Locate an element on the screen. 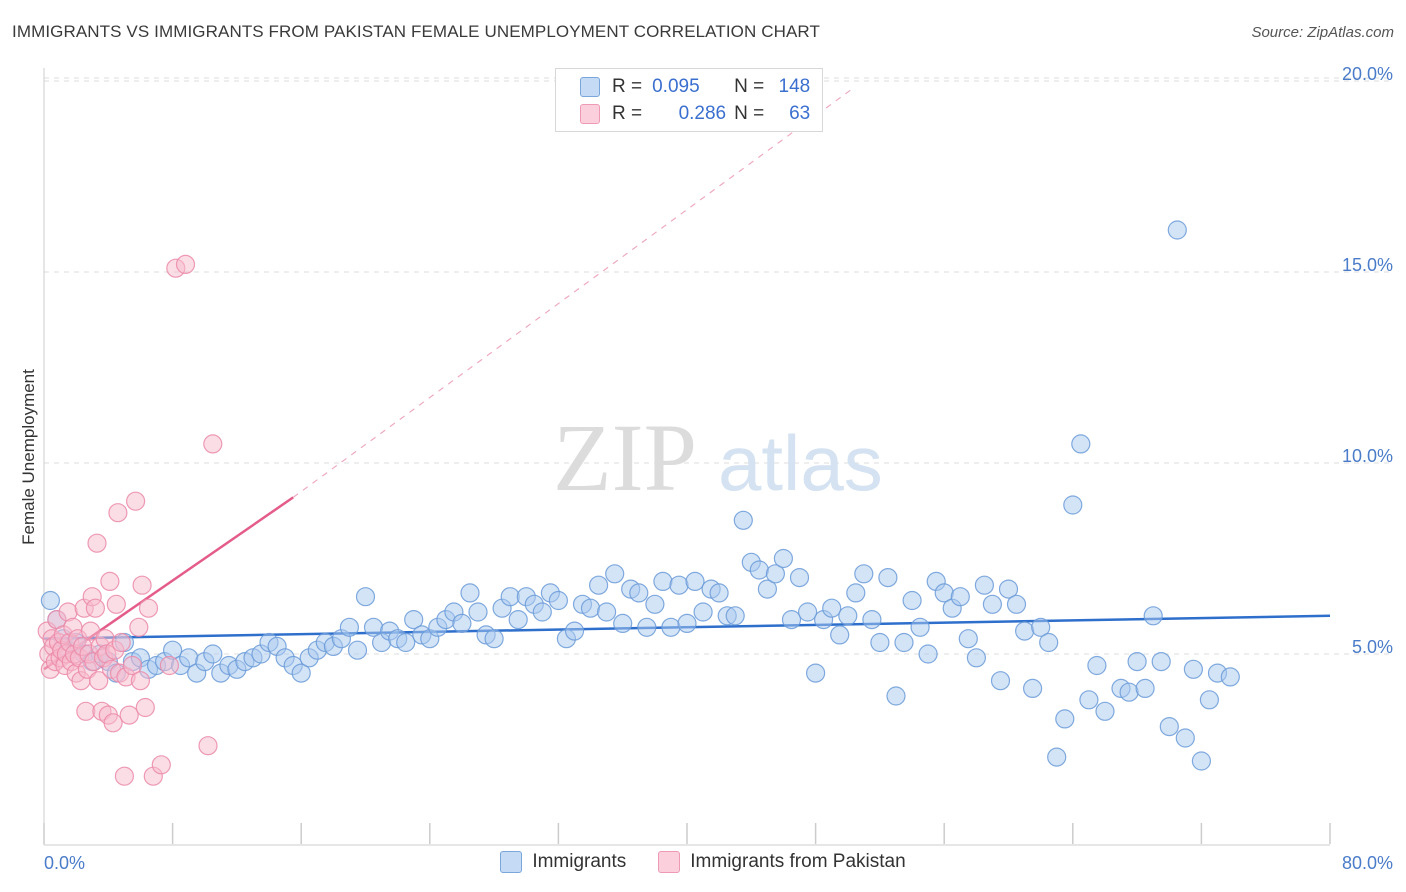 This screenshot has width=1406, height=892. legend-n-value: 148 is located at coordinates (794, 86).